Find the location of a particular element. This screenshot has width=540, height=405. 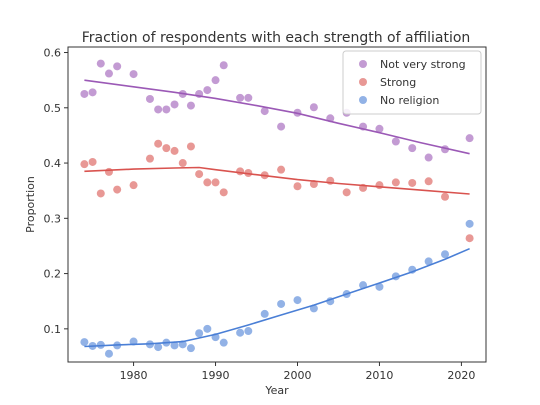

legend-label: Not very strong is located at coordinates (423, 64).